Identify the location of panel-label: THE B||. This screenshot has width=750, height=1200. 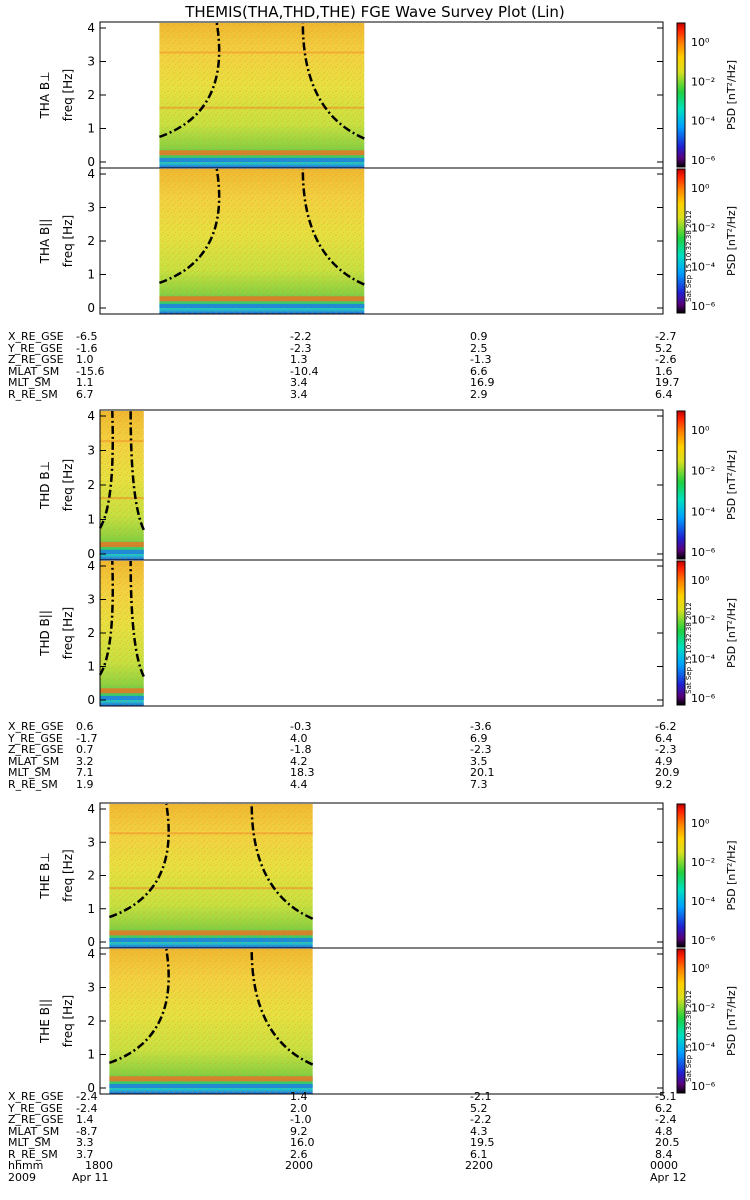
(45, 1021).